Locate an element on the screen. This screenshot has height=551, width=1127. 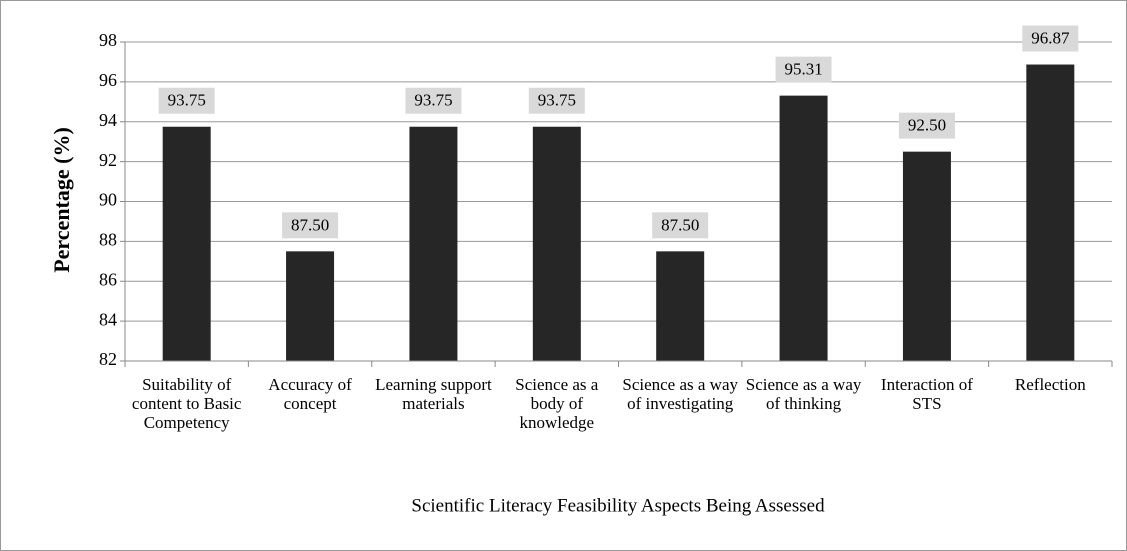
x-tick-label: Science as a way of investigating is located at coordinates (680, 394).